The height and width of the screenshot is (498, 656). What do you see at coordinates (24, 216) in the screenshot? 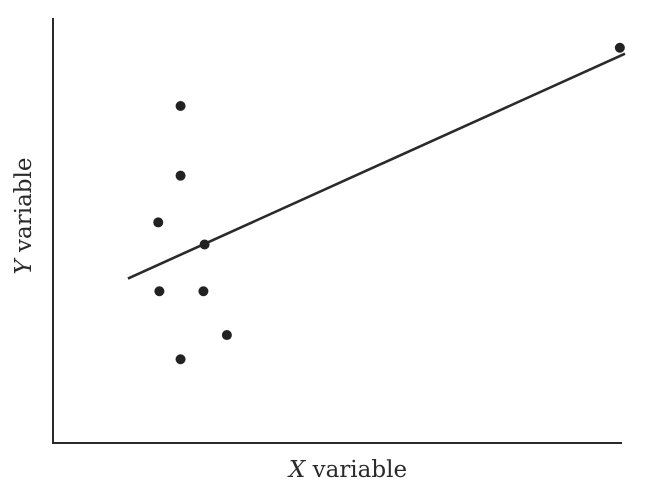
I see `y-axis-title: Y variable` at bounding box center [24, 216].